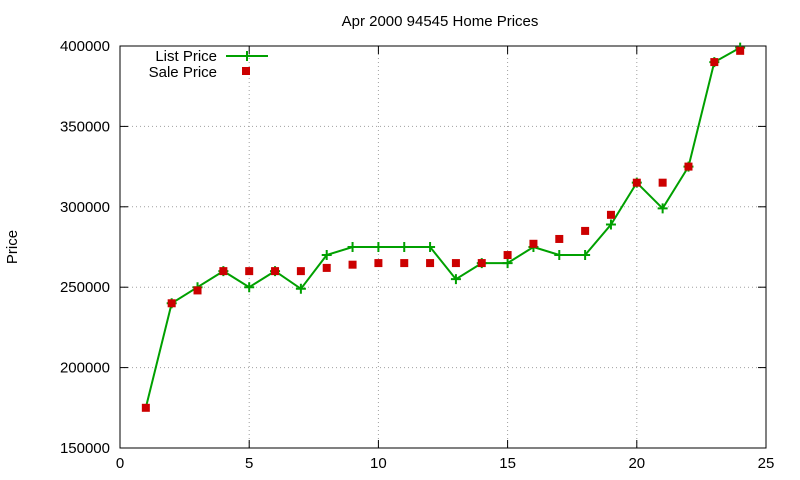 Image resolution: width=800 pixels, height=480 pixels. Describe the element at coordinates (85, 46) in the screenshot. I see `y-tick-label: 400000` at that location.